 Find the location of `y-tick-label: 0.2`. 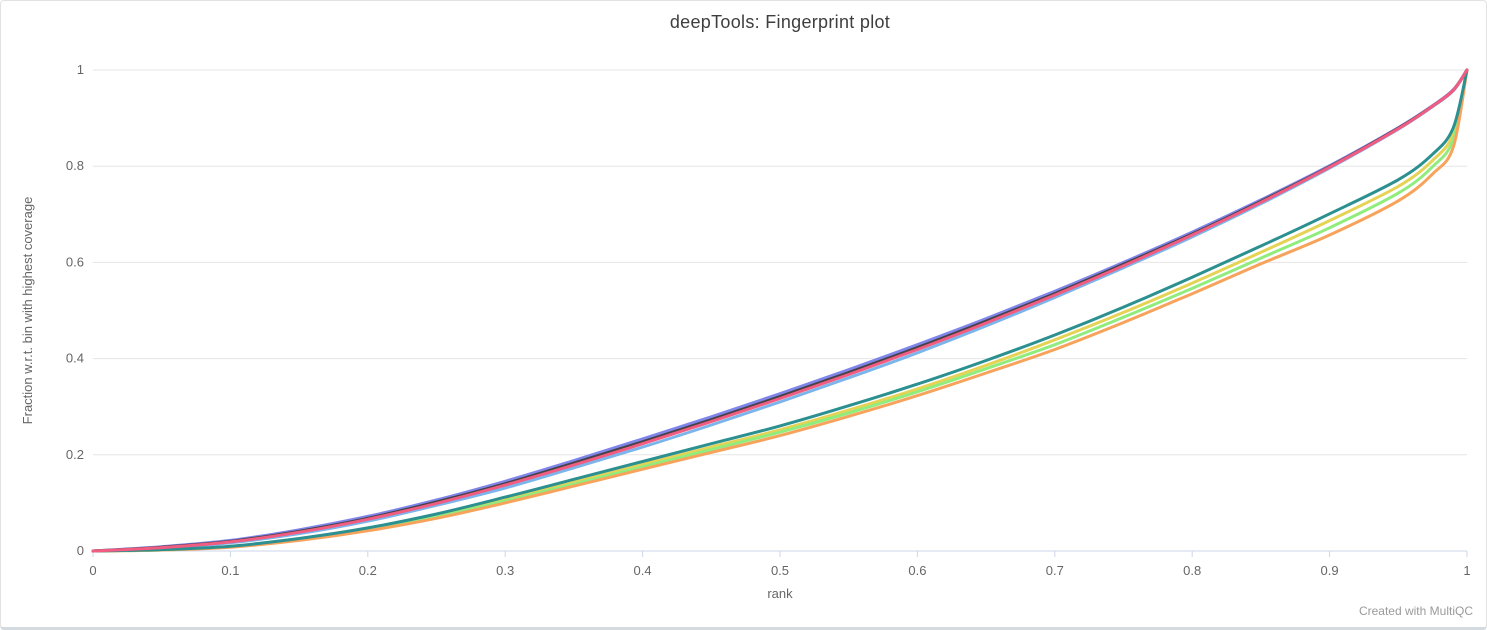

y-tick-label: 0.2 is located at coordinates (75, 454).